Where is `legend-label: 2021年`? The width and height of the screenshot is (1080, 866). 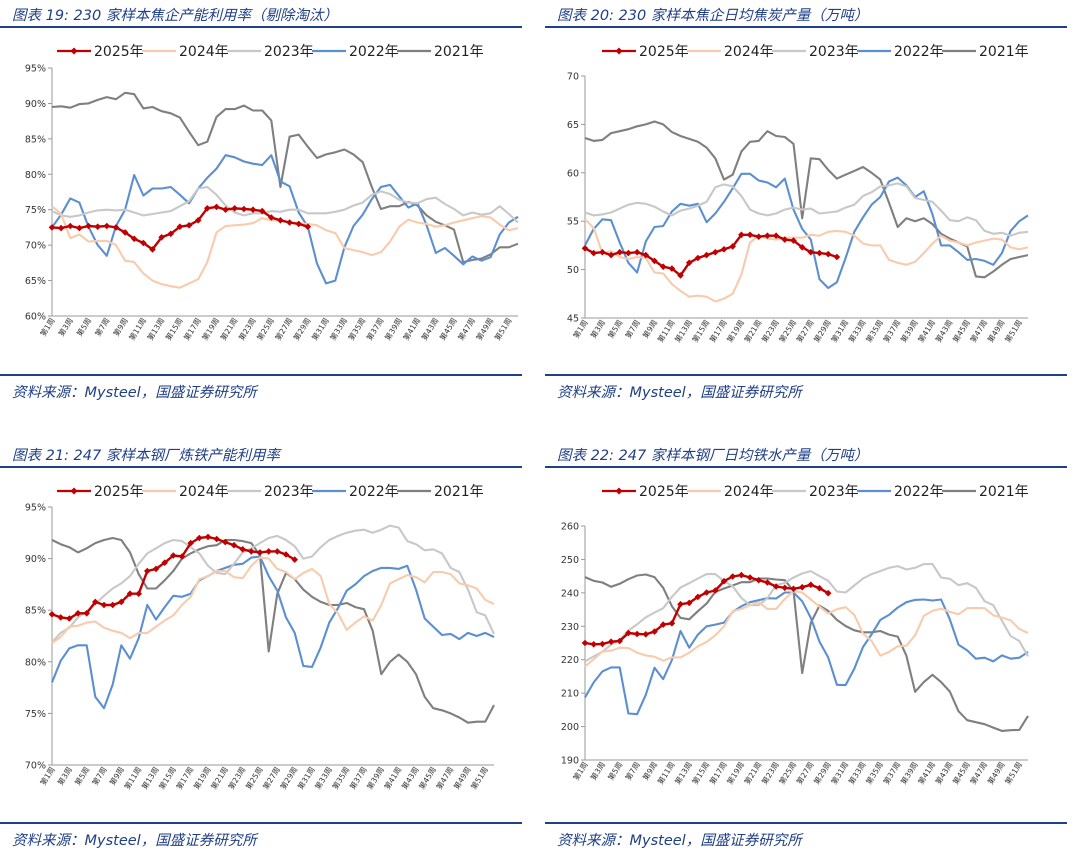 legend-label: 2021年 is located at coordinates (1004, 492).